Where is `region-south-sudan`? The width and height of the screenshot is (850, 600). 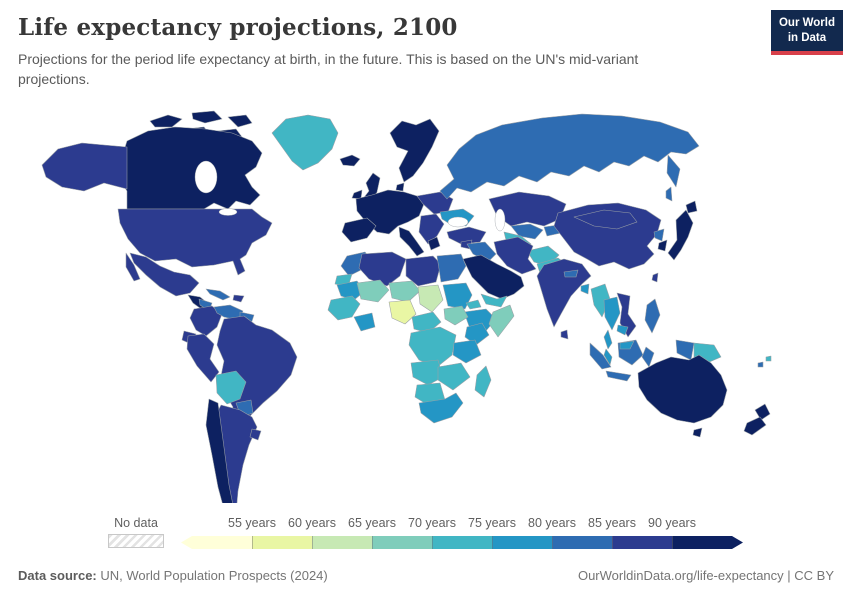 region-south-sudan is located at coordinates (456, 315).